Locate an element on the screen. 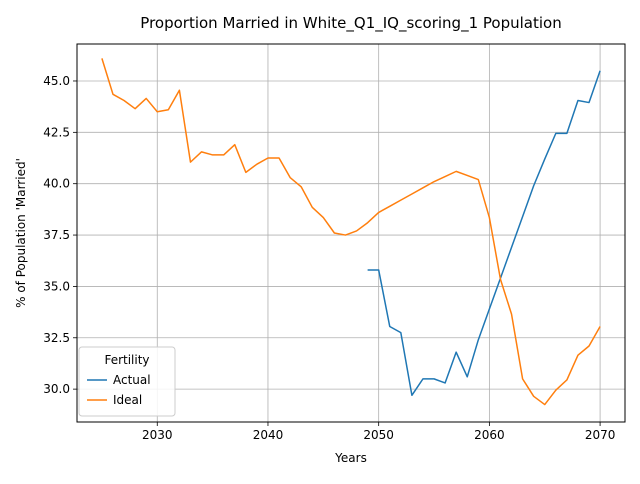  legend-label-ideal: Ideal is located at coordinates (127, 400).